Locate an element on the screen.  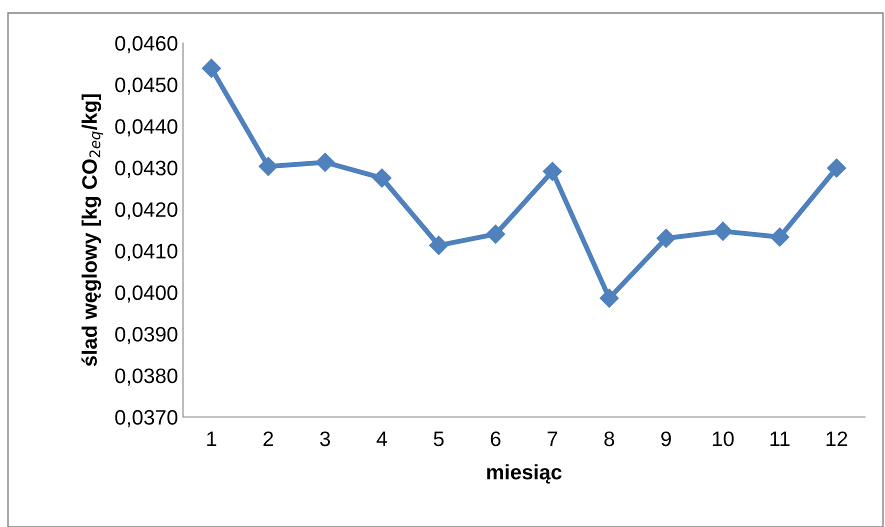
x-tick-label: 1 is located at coordinates (211, 439).